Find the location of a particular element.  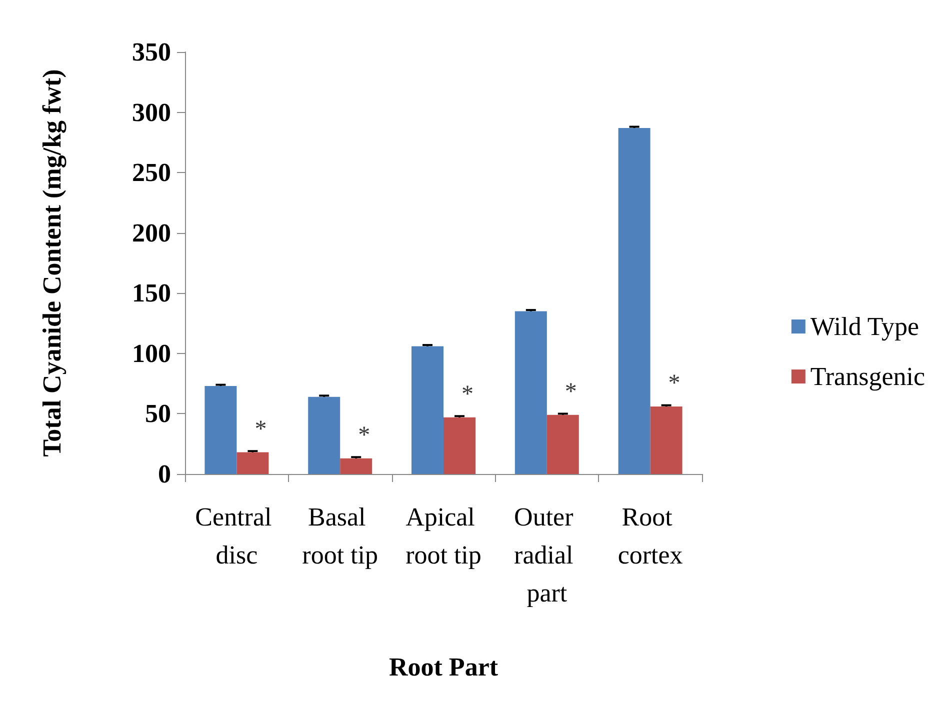

x-tick-label: Basal root tip is located at coordinates (340, 536).